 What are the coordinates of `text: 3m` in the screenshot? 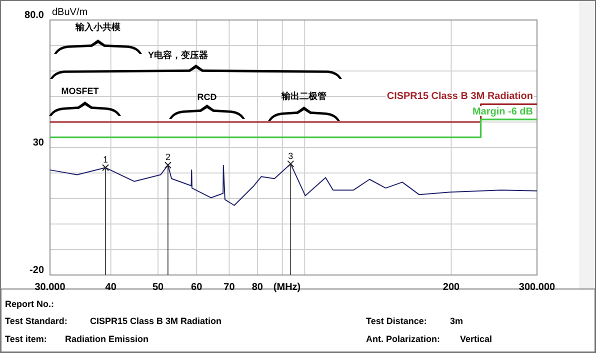 It's located at (457, 321).